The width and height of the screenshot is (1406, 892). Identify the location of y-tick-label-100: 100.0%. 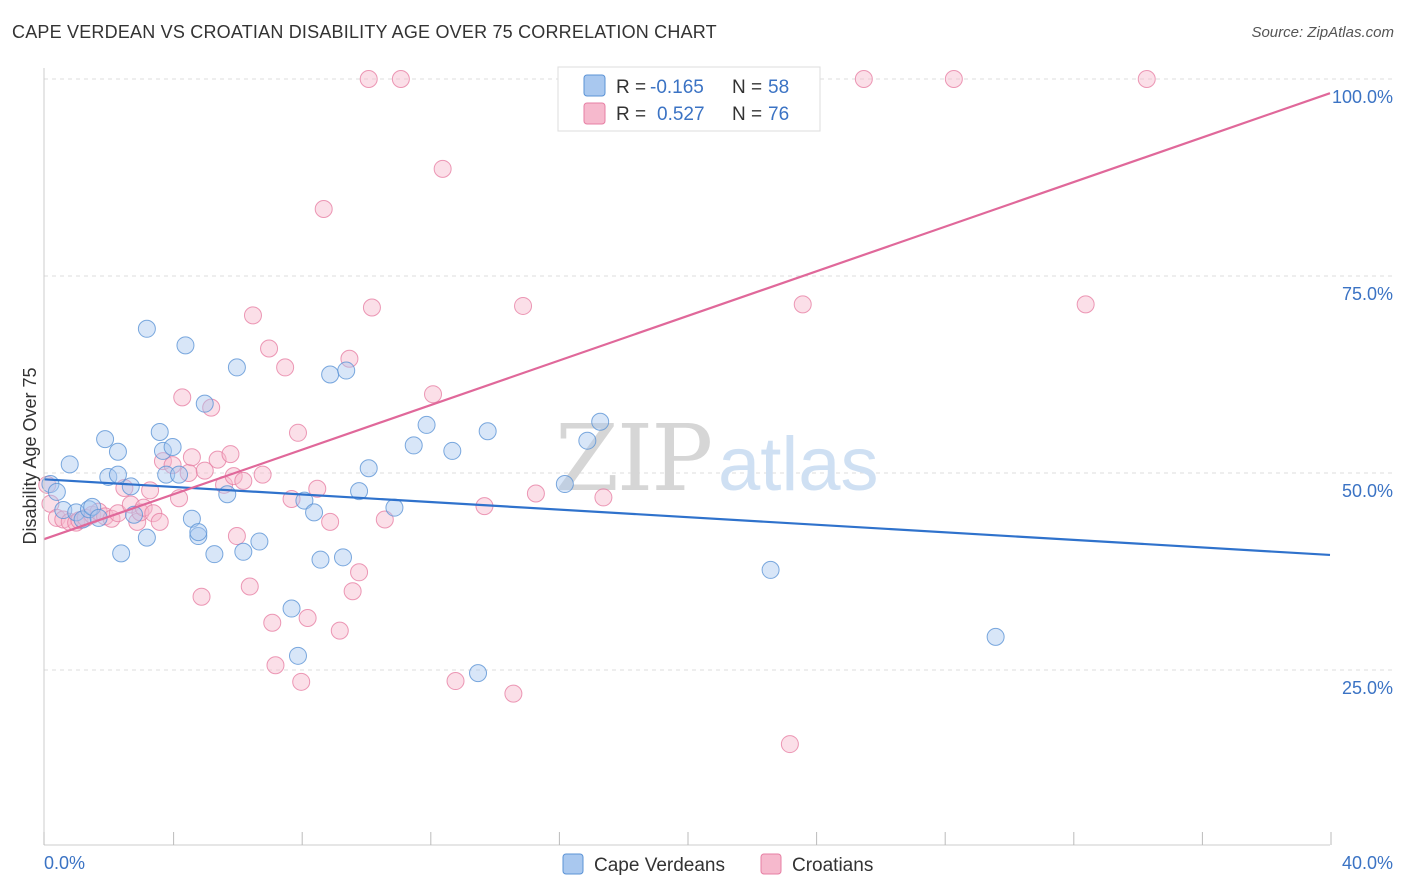
(1362, 97).